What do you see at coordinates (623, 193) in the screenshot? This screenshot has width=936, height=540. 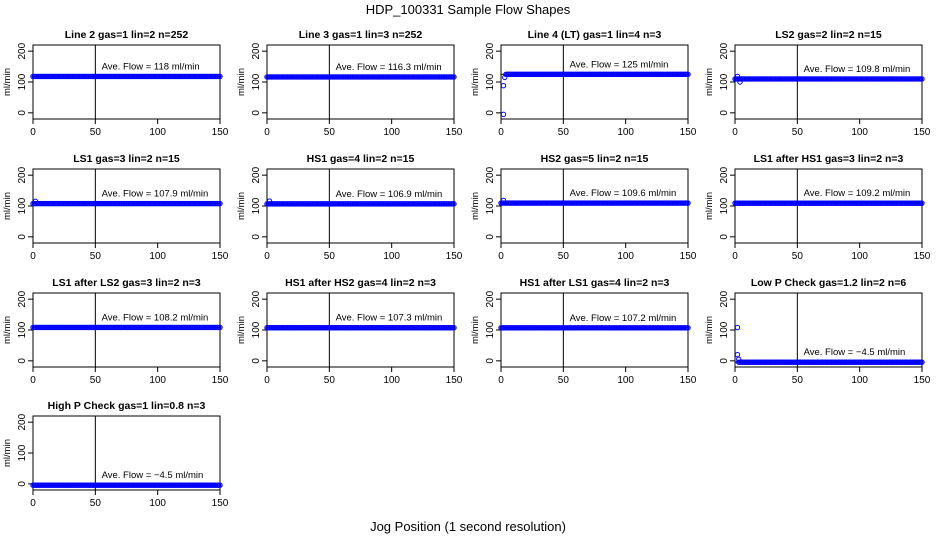 I see `average-flow-annotation: Ave. Flow = 109.6 ml/min` at bounding box center [623, 193].